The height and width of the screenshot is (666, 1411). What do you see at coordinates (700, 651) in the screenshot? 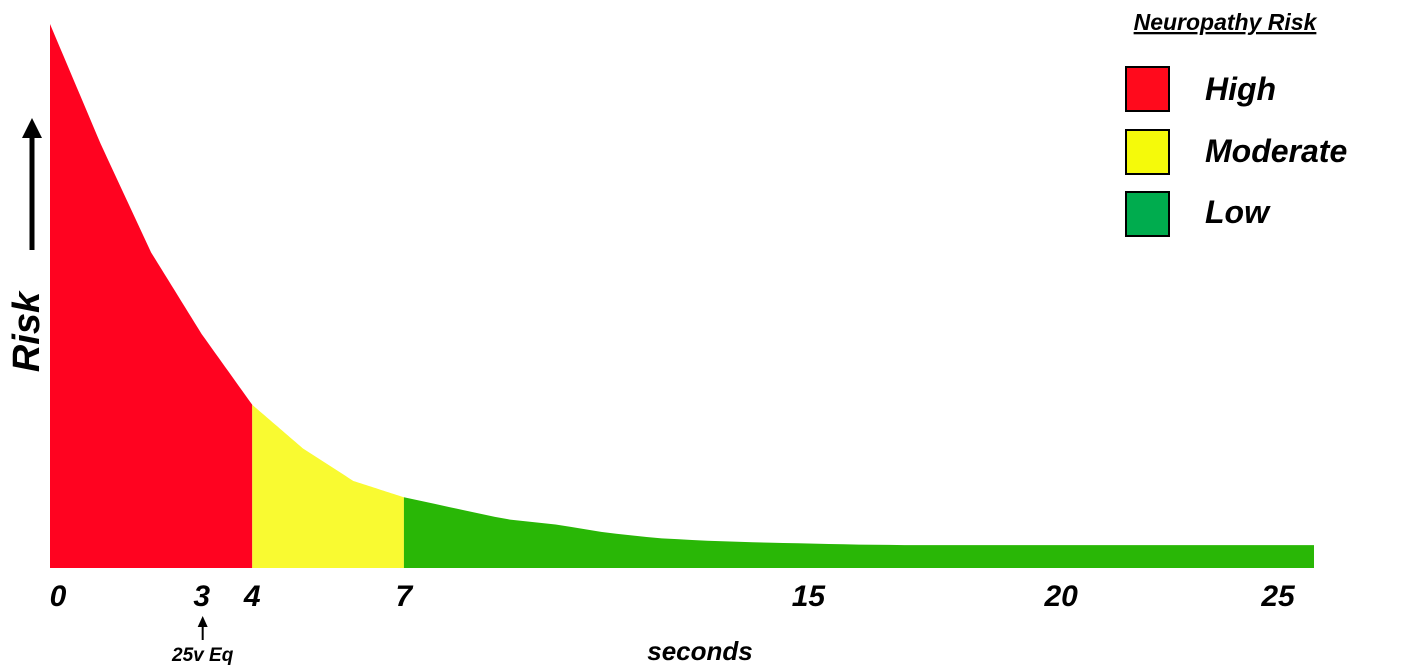
I see `x-axis-label: seconds` at bounding box center [700, 651].